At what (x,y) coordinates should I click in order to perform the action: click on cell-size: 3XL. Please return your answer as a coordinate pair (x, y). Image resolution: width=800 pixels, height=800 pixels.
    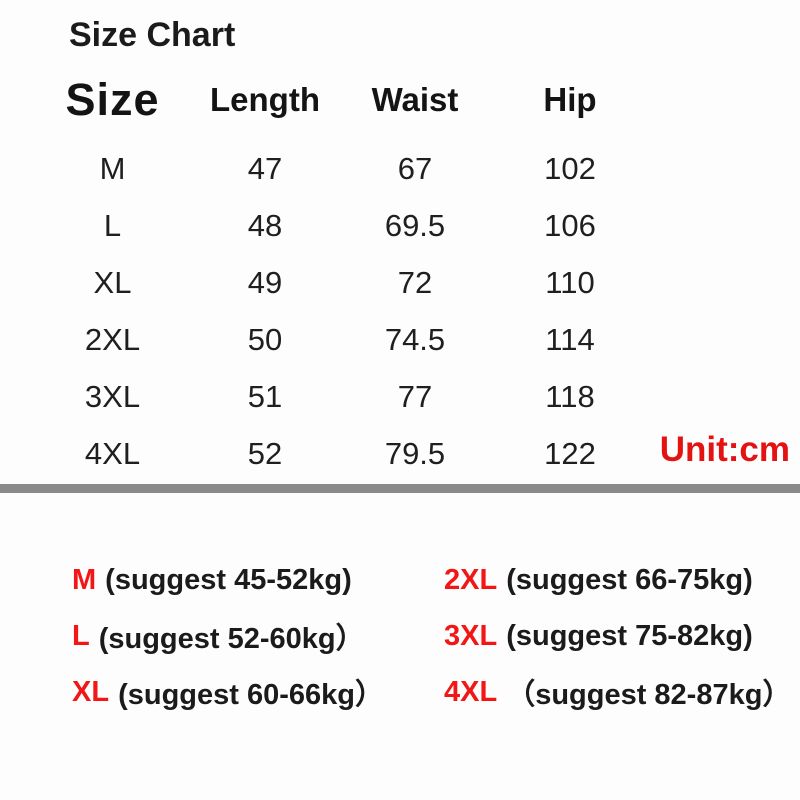
    Looking at the image, I should click on (112, 396).